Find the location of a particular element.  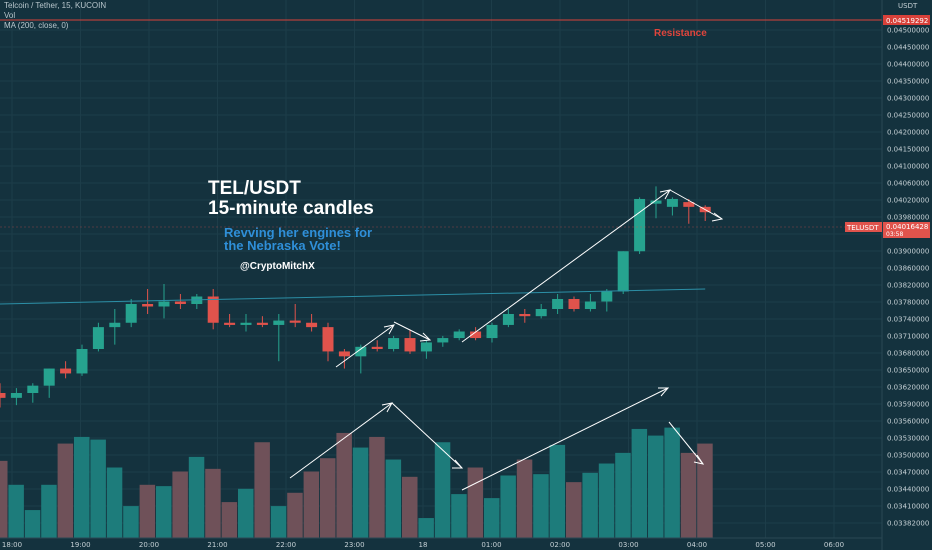

price-tick-label: 0.03470000 is located at coordinates (908, 473).